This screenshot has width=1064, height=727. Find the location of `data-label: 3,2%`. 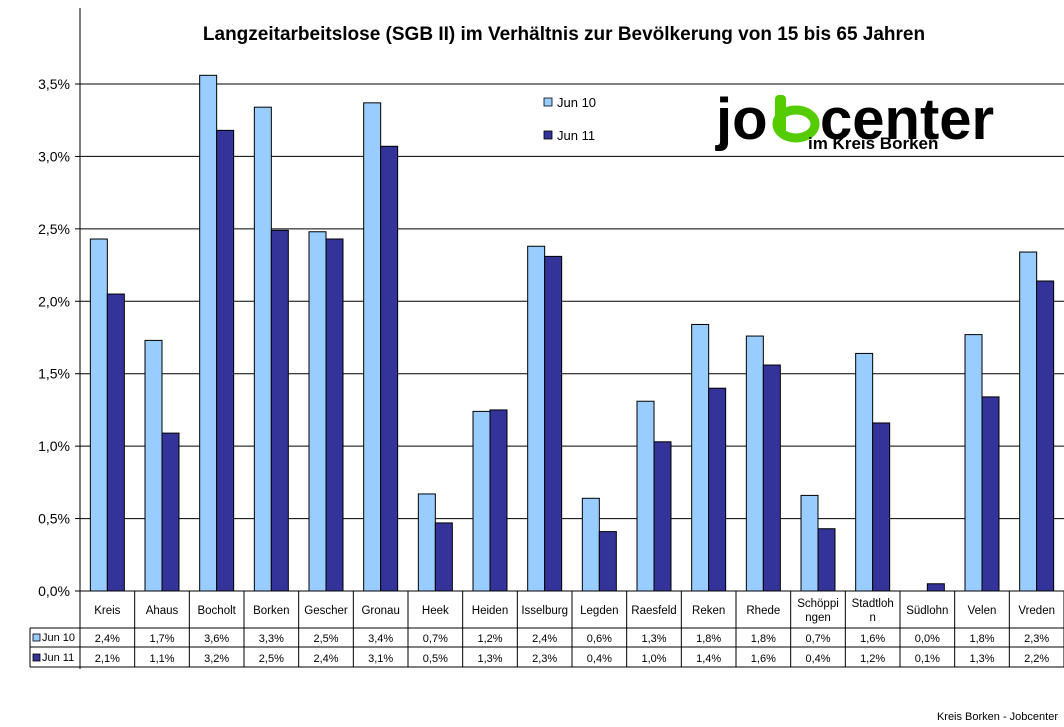

data-label: 3,2% is located at coordinates (216, 659).